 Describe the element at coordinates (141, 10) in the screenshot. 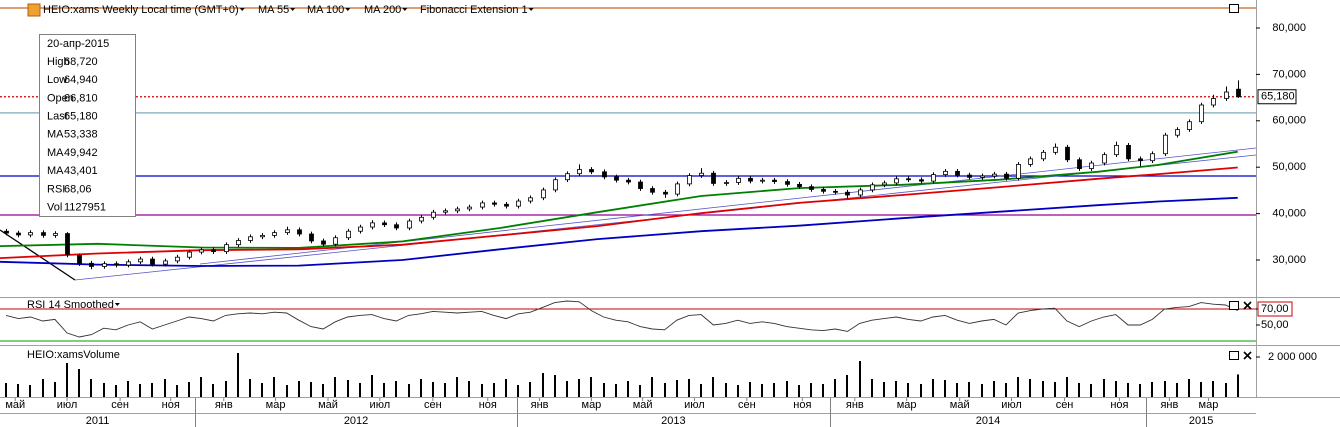

I see `symbol-title: HEIO:xams Weekly Local time (GMT+0)` at that location.